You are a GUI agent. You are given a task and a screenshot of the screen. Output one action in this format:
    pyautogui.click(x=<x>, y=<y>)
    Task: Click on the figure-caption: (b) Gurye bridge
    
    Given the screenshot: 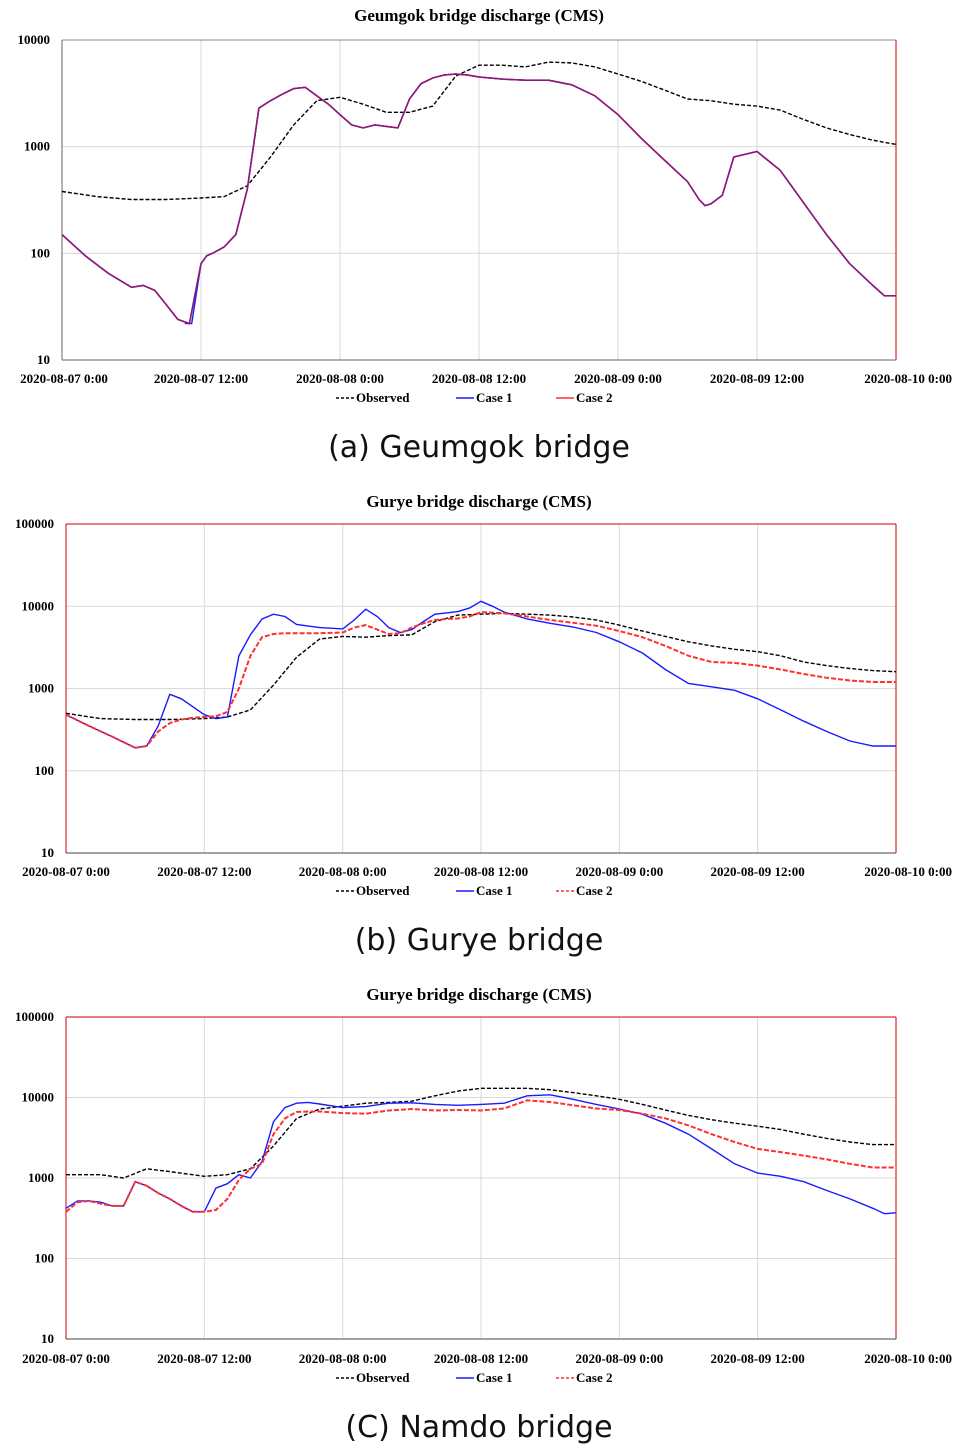 What is the action you would take?
    pyautogui.click(x=479, y=940)
    